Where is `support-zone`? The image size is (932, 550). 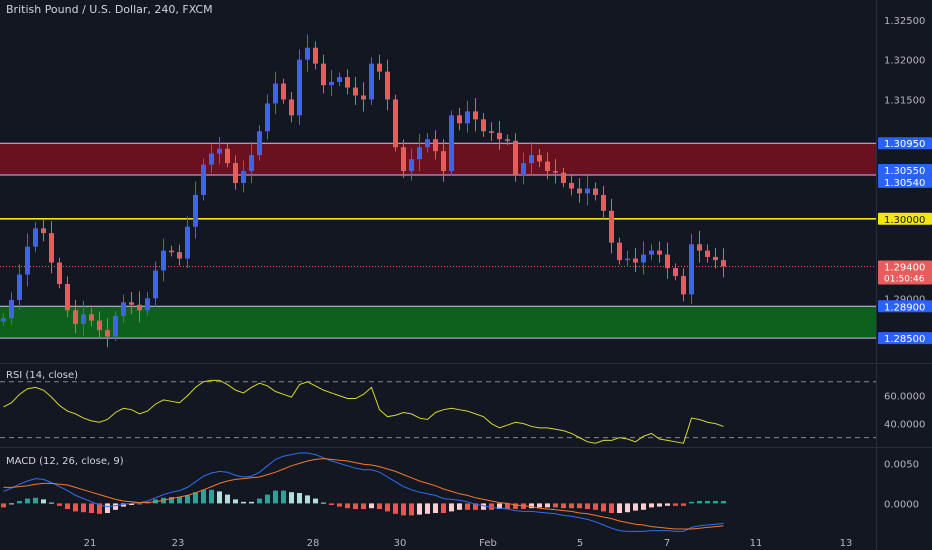
support-zone is located at coordinates (438, 322).